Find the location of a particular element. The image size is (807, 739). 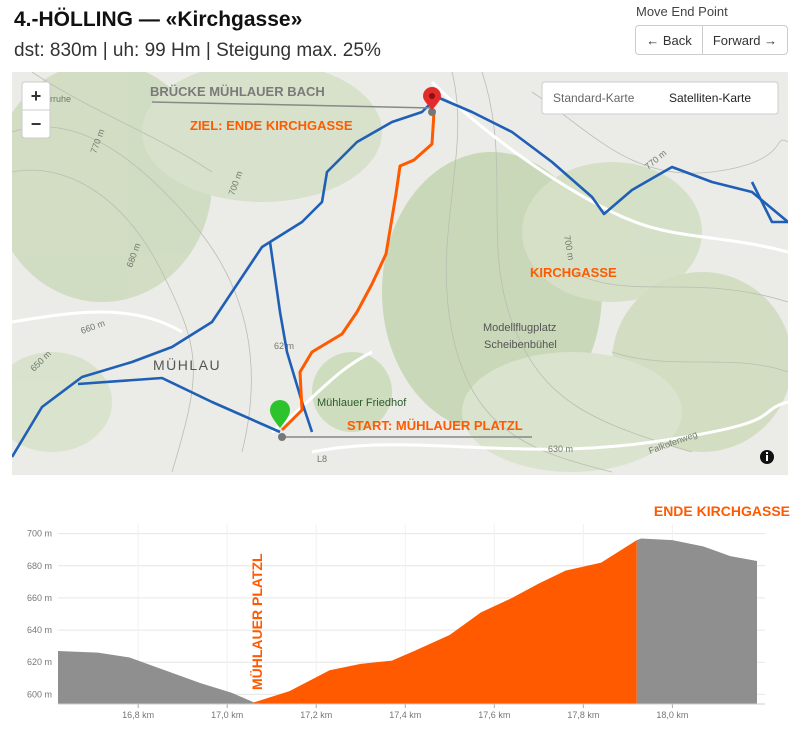

selected-route is located at coordinates (358, 271).